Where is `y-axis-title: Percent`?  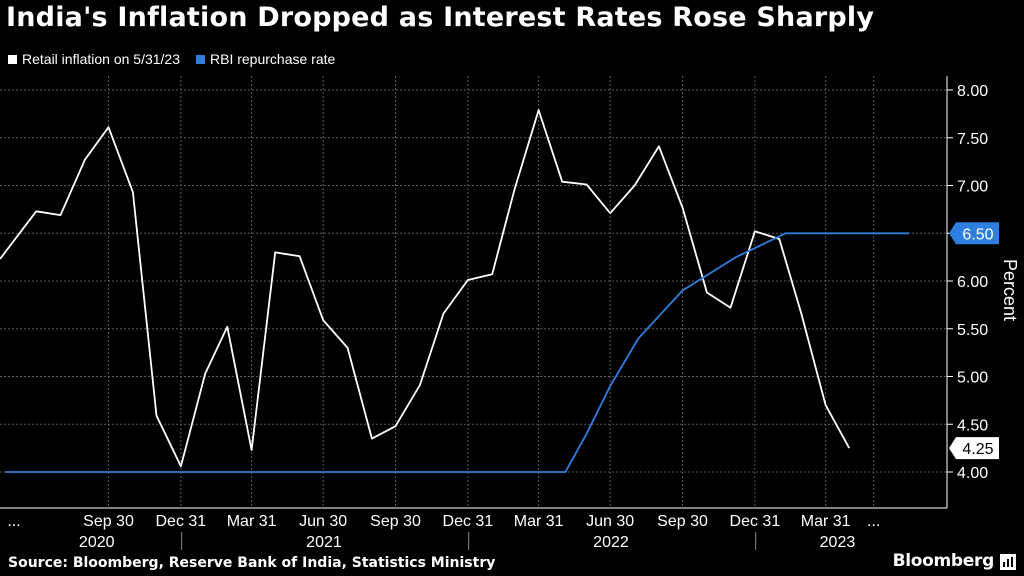
y-axis-title: Percent is located at coordinates (1010, 290).